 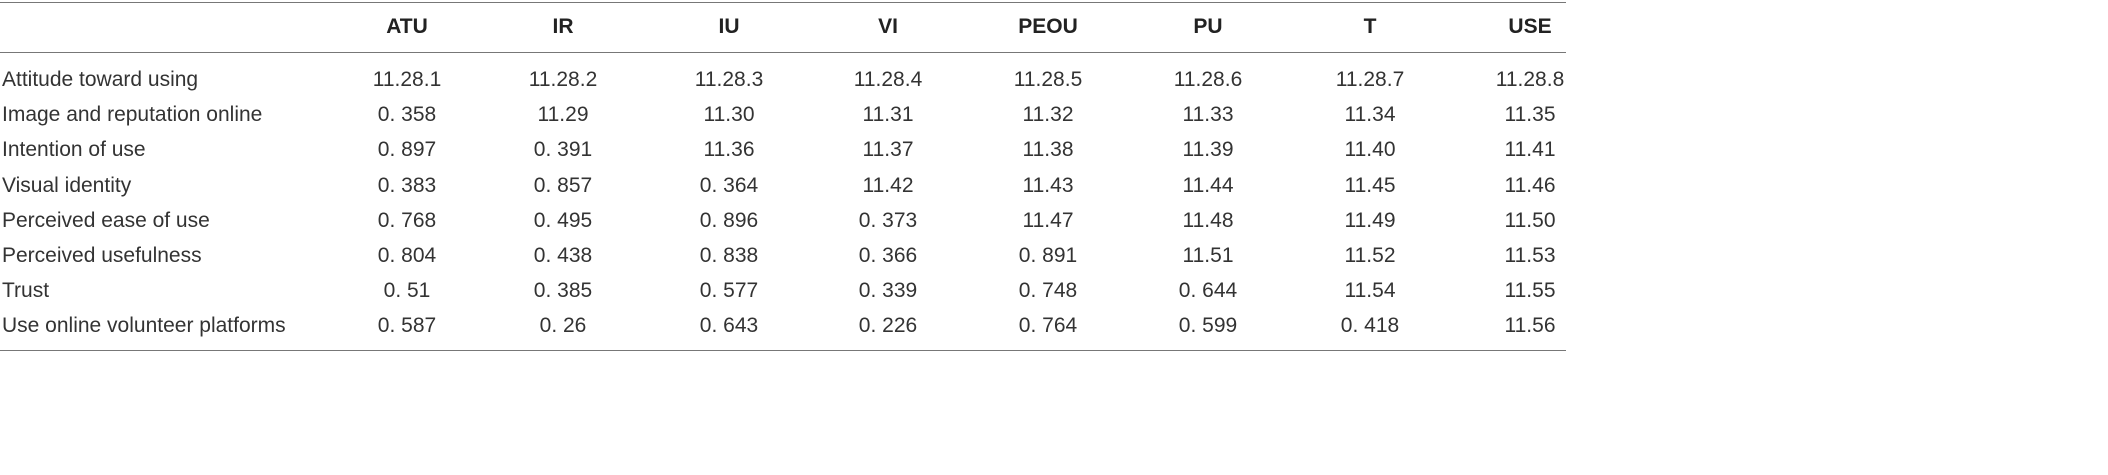 What do you see at coordinates (563, 185) in the screenshot?
I see `table-cell: 0. 857` at bounding box center [563, 185].